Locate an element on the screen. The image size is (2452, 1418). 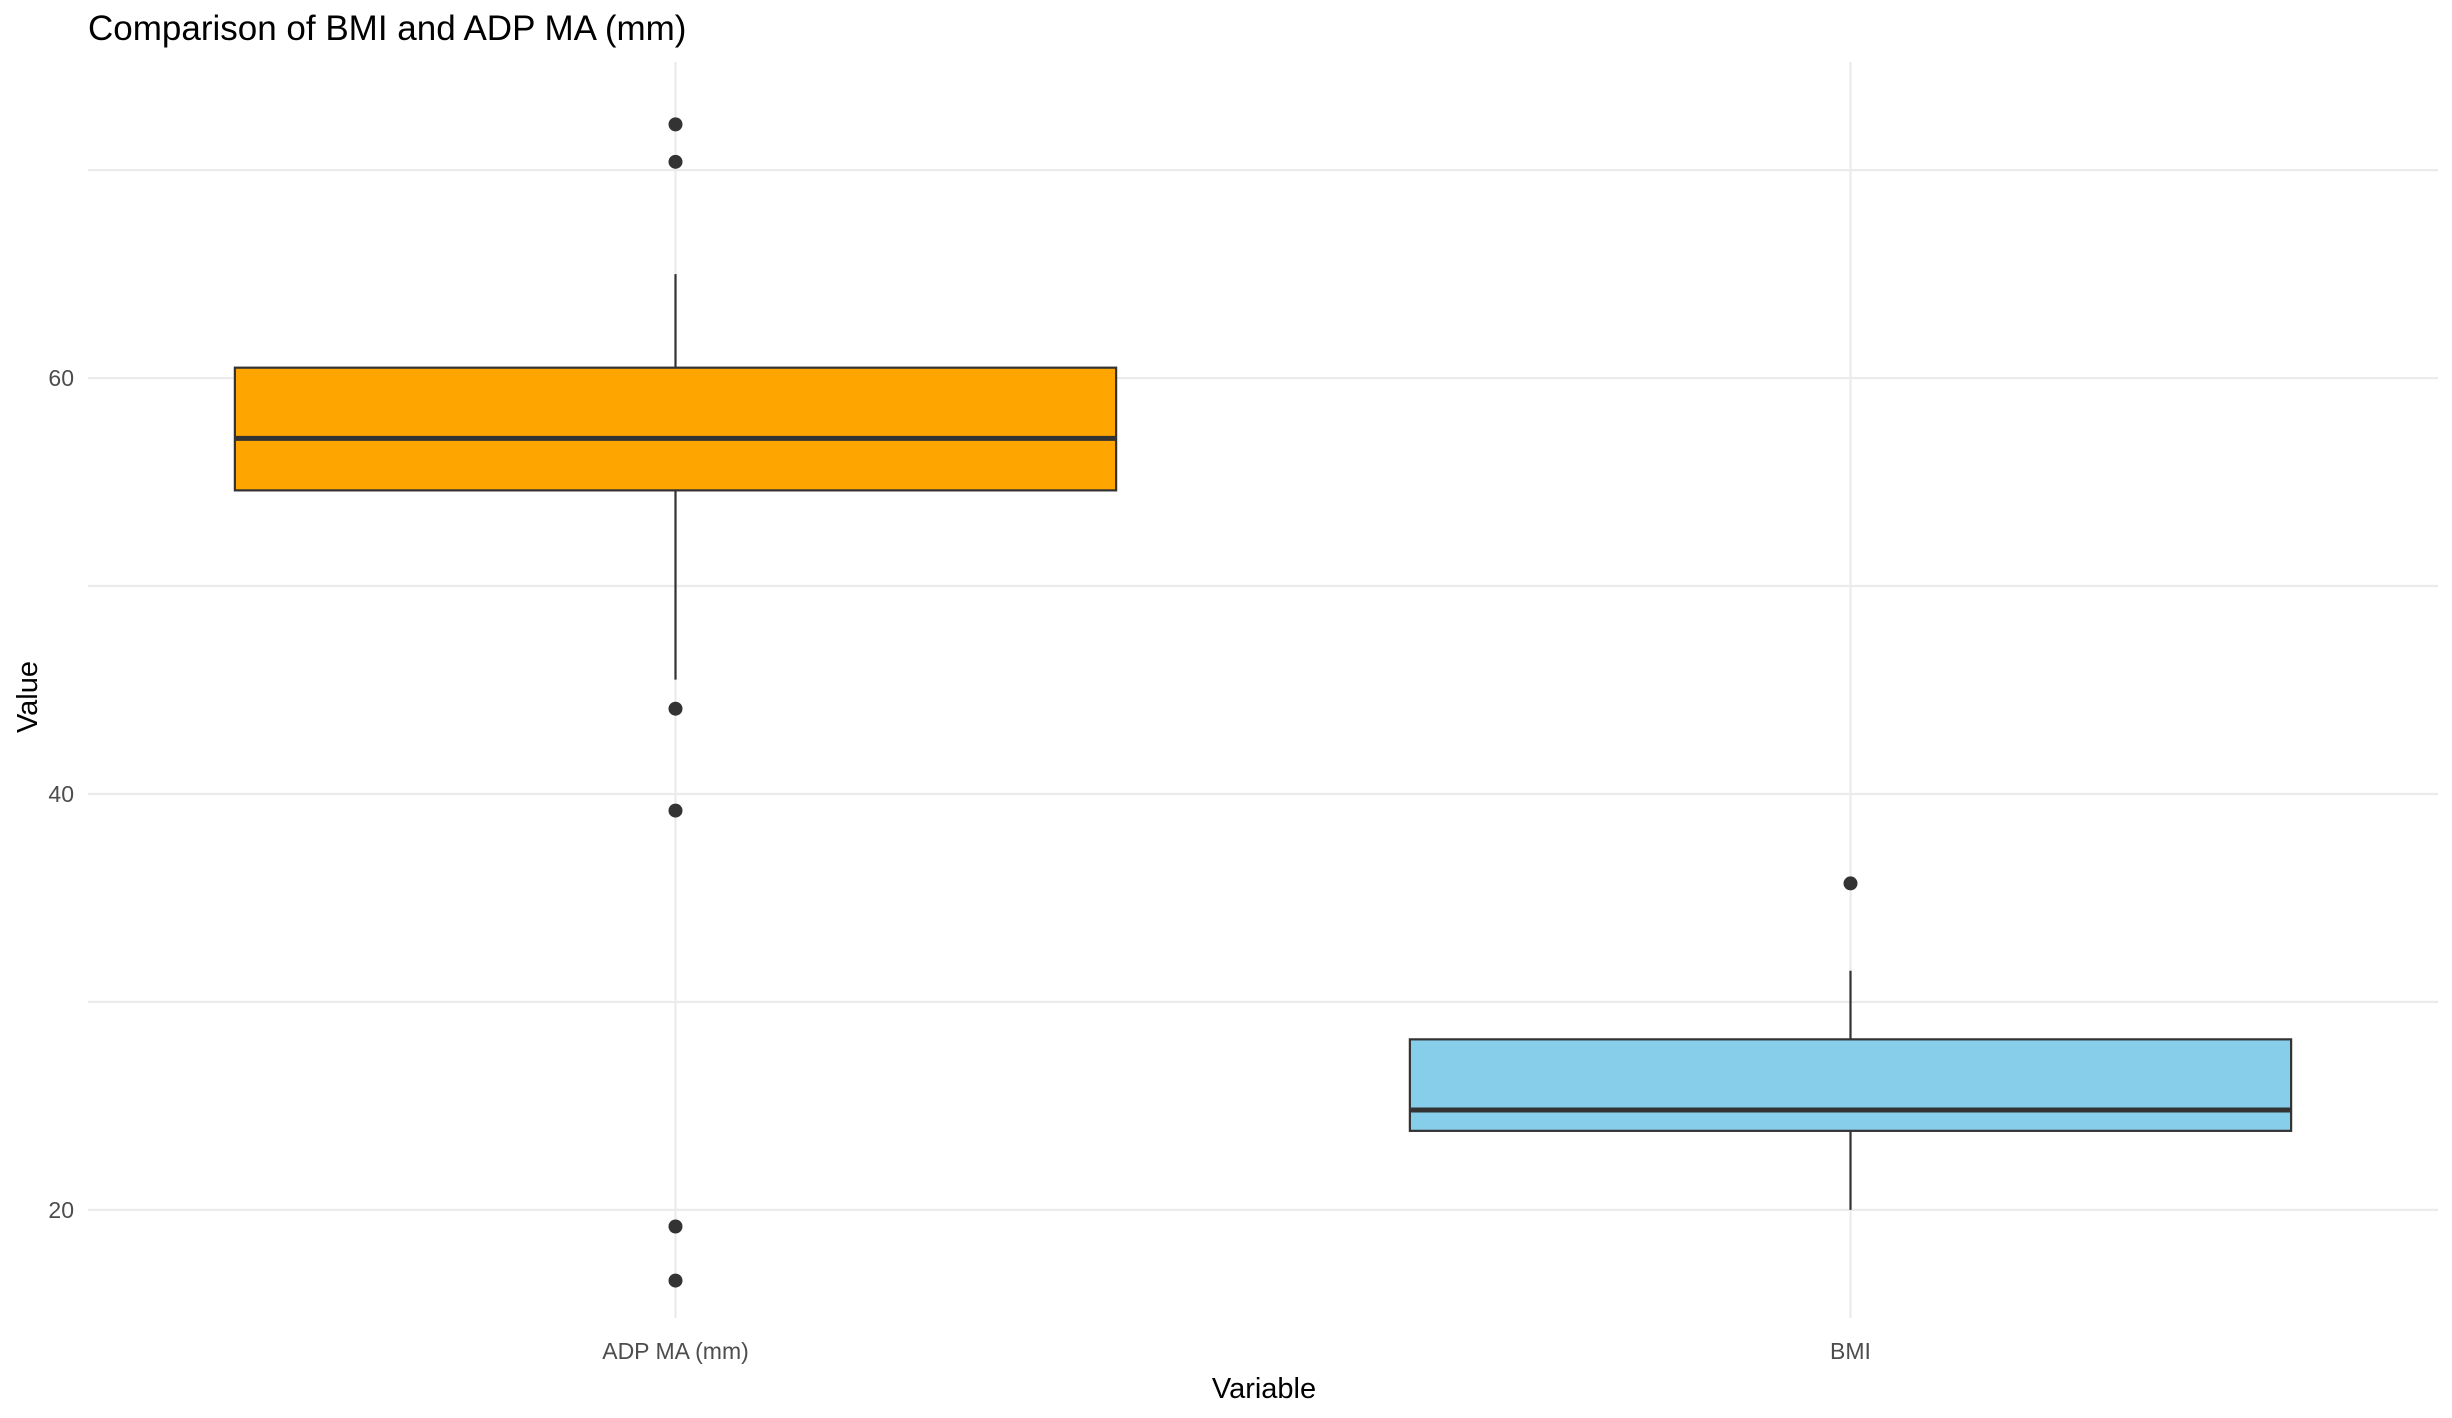
x-tick-label: BMI is located at coordinates (1850, 1351).